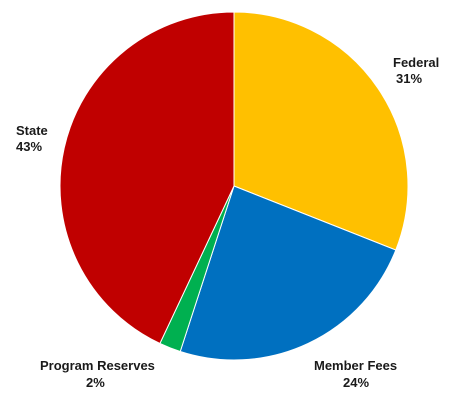  I want to click on label-program-reserves-pct: 2%, so click(95, 382).